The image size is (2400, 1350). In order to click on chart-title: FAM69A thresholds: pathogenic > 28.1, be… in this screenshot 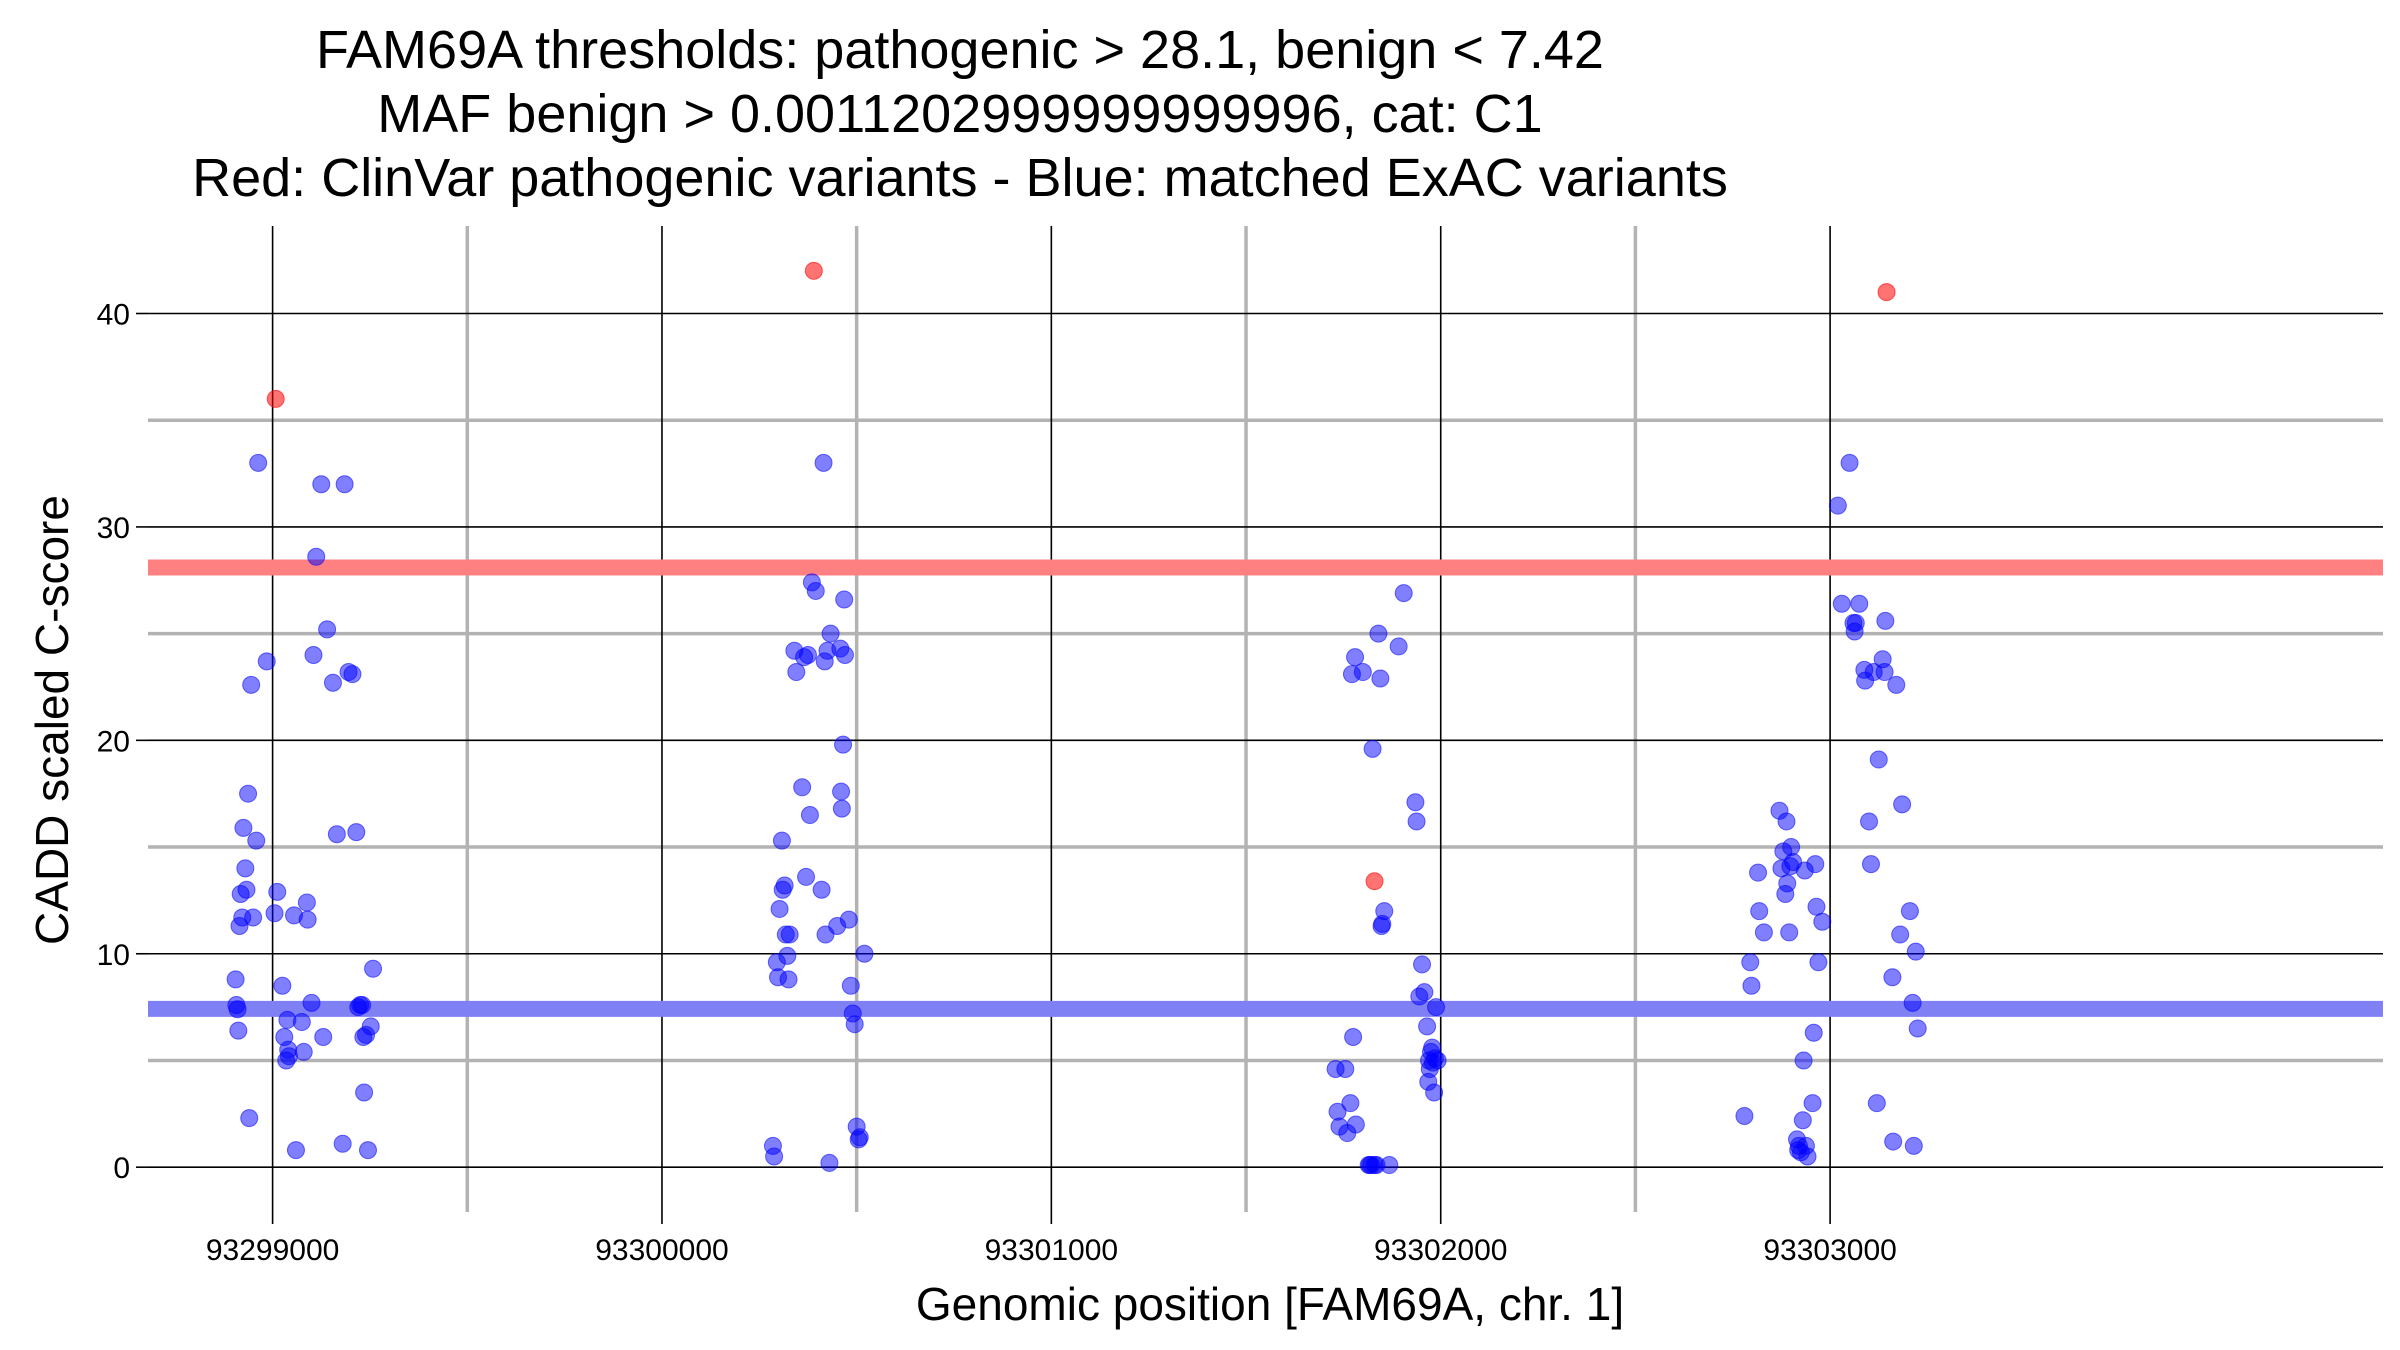, I will do `click(960, 114)`.